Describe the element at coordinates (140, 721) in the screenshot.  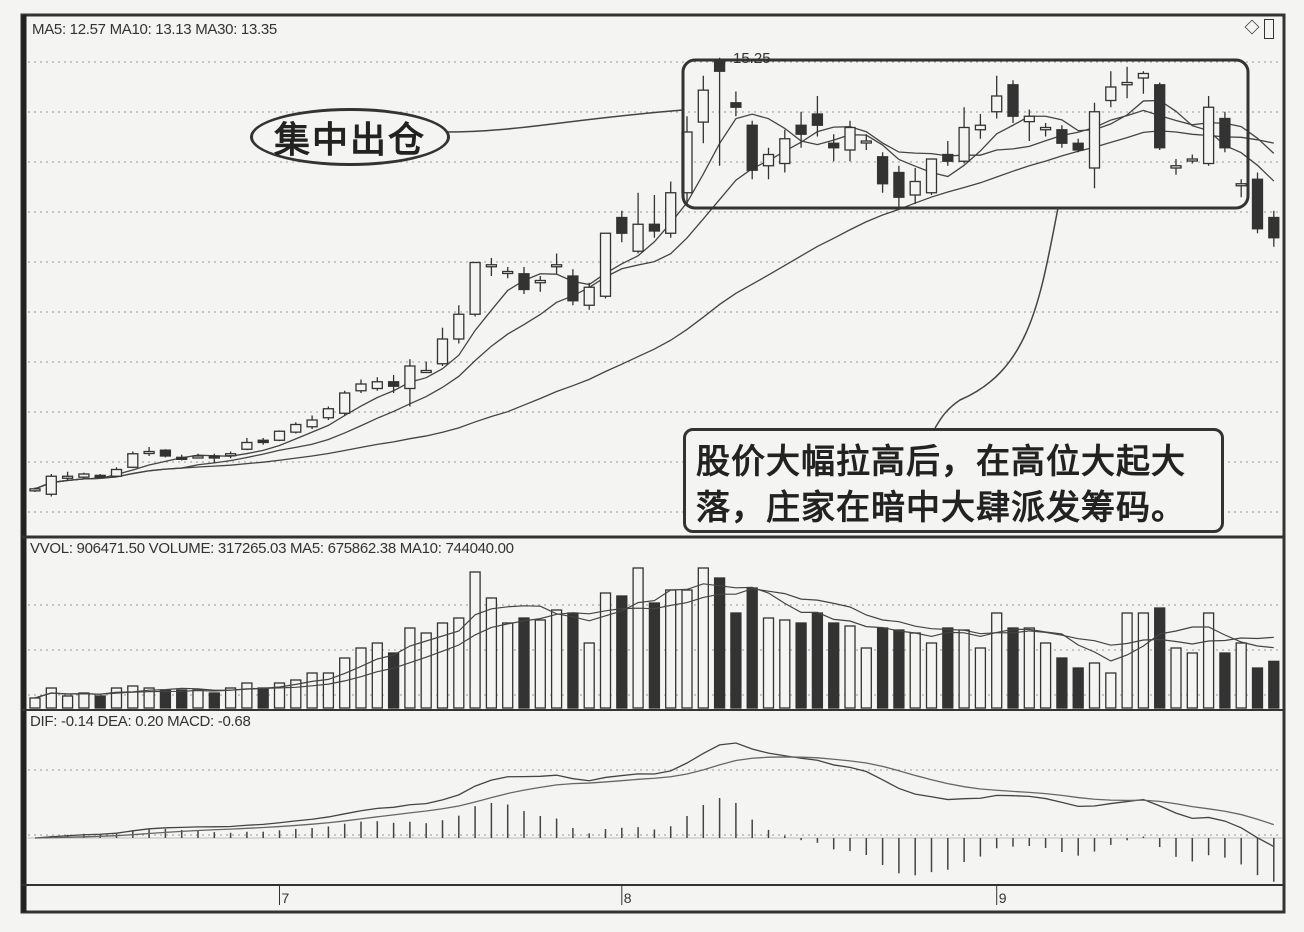
I see `macd-pane-header: DIF: -0.14 DEA: 0.20 MACD: -0.68` at that location.